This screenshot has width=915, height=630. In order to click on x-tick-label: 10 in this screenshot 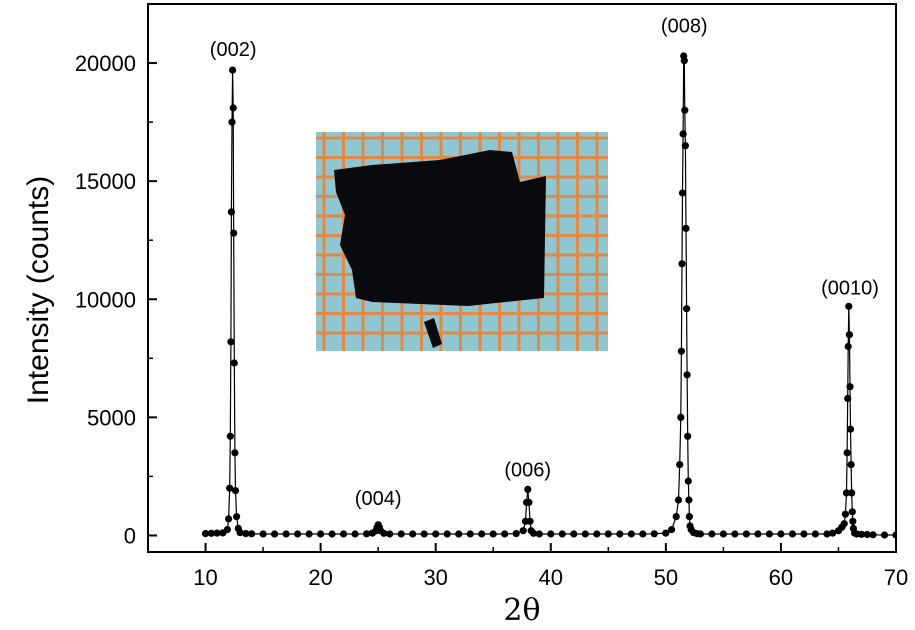, I will do `click(205, 577)`.